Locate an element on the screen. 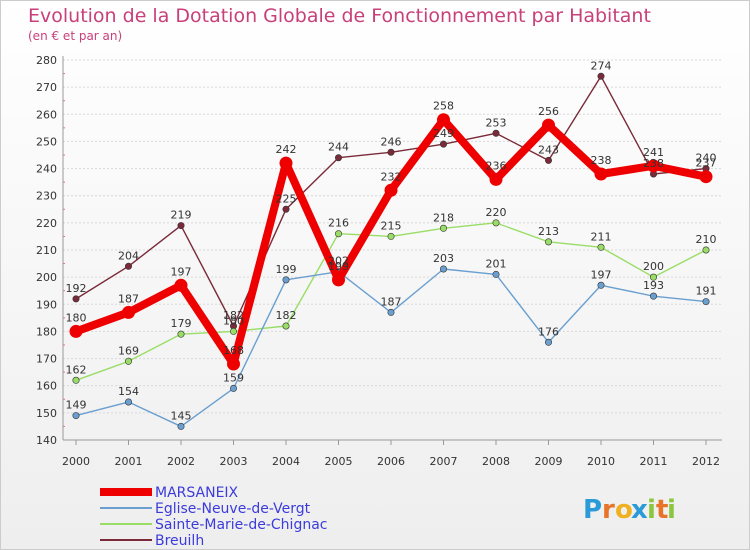 The height and width of the screenshot is (550, 750). data-label: 159 is located at coordinates (233, 377).